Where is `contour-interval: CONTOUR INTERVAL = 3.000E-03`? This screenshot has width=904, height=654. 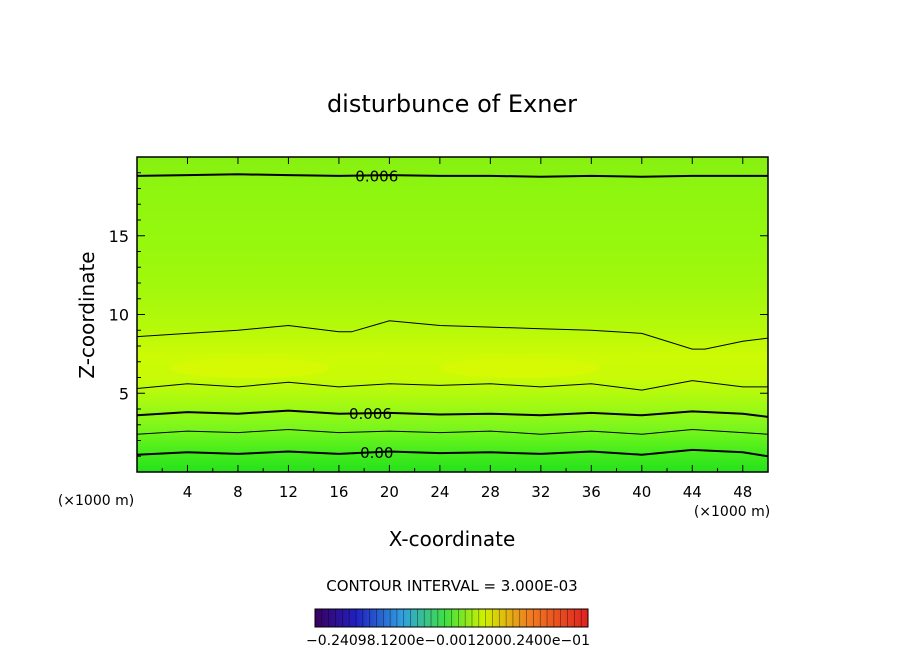 contour-interval: CONTOUR INTERVAL = 3.000E-03 is located at coordinates (451, 586).